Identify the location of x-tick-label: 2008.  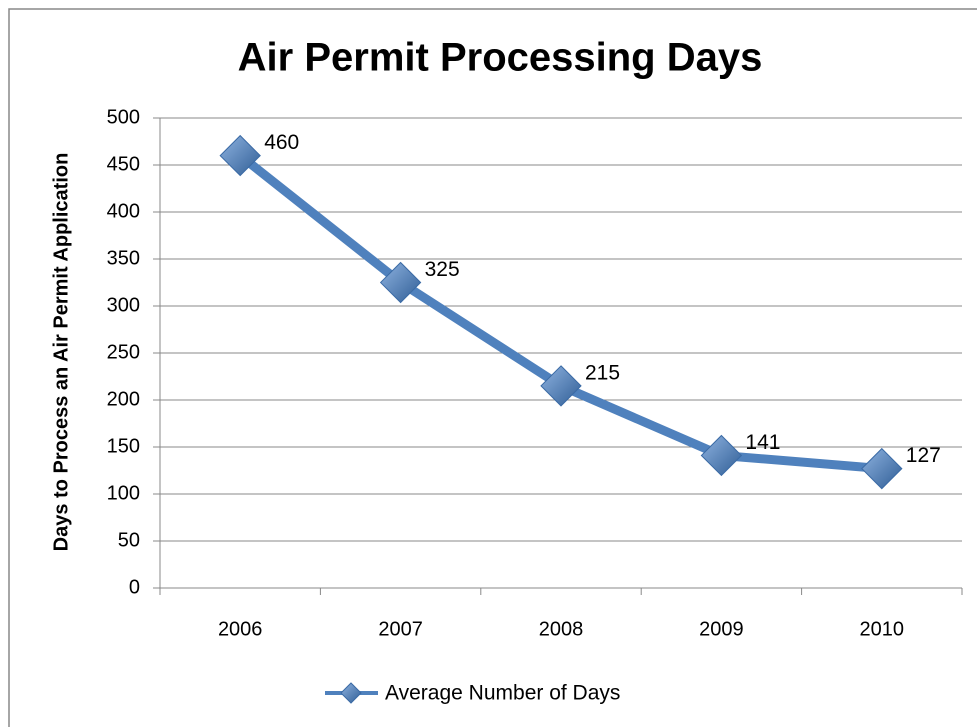
(561, 629).